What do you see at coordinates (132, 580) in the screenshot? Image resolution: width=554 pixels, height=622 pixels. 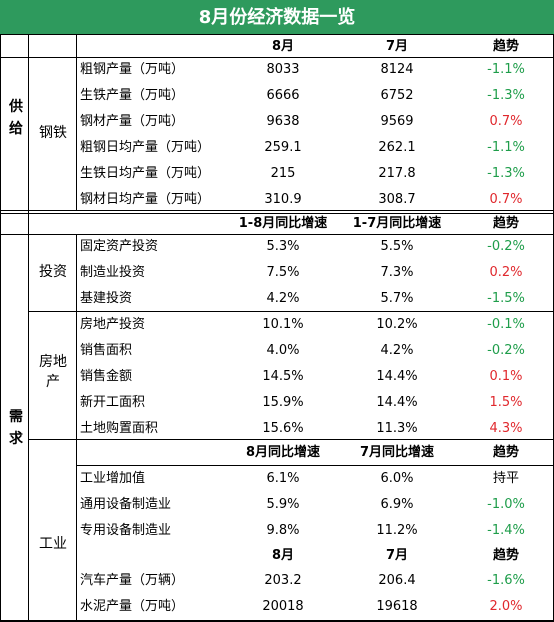 I see `row-item-label: 汽车产量（万辆）` at bounding box center [132, 580].